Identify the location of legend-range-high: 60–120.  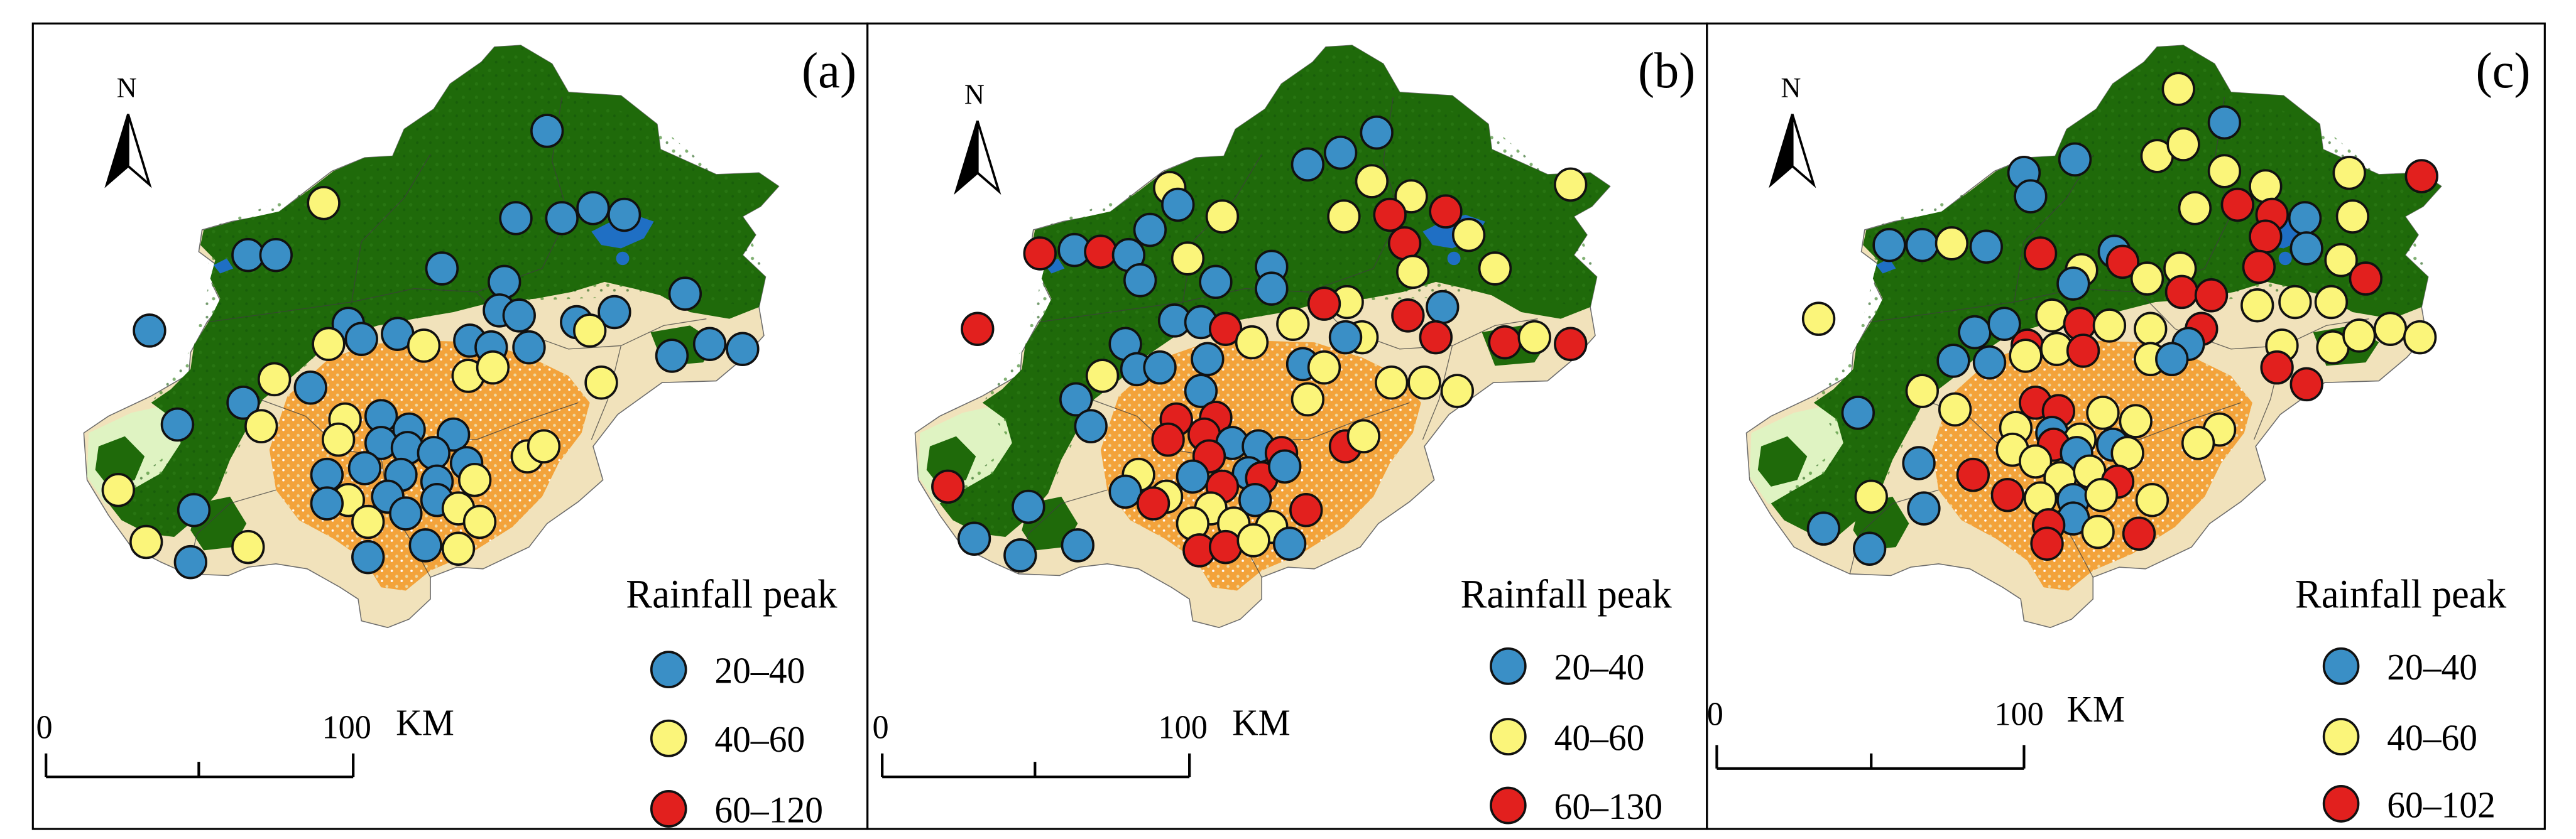
(768, 810).